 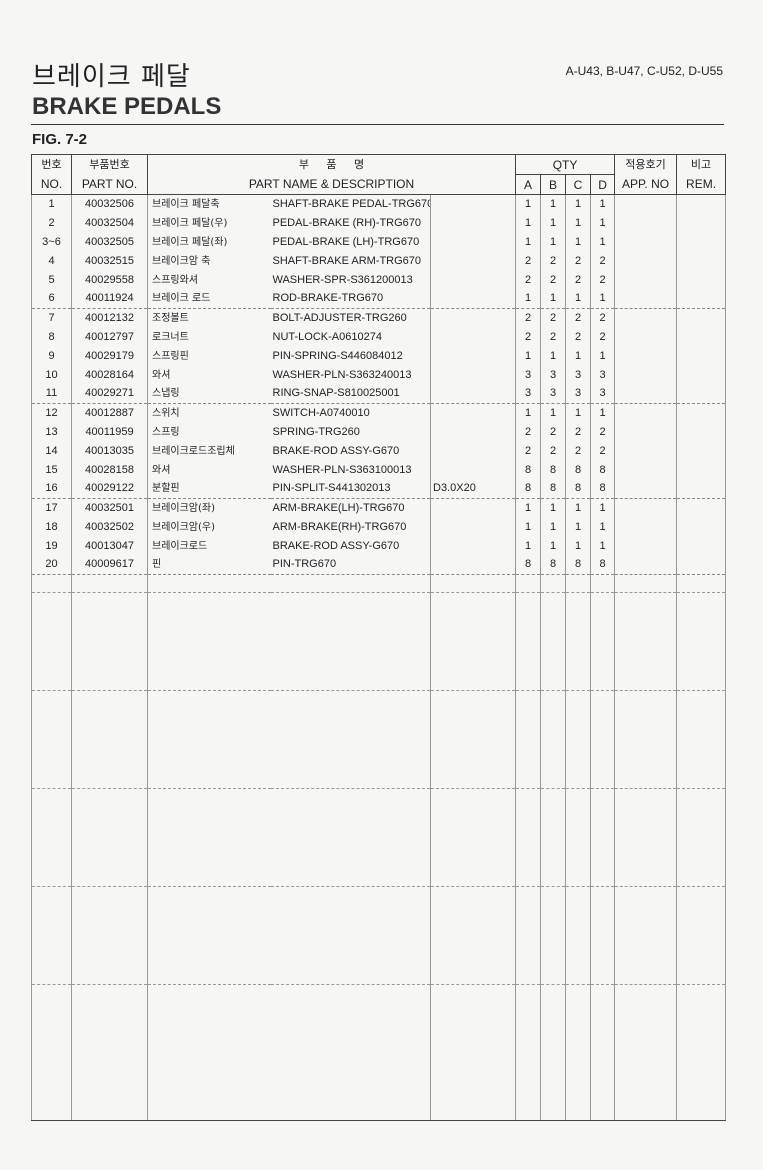 What do you see at coordinates (51, 470) in the screenshot?
I see `item-number: 15` at bounding box center [51, 470].